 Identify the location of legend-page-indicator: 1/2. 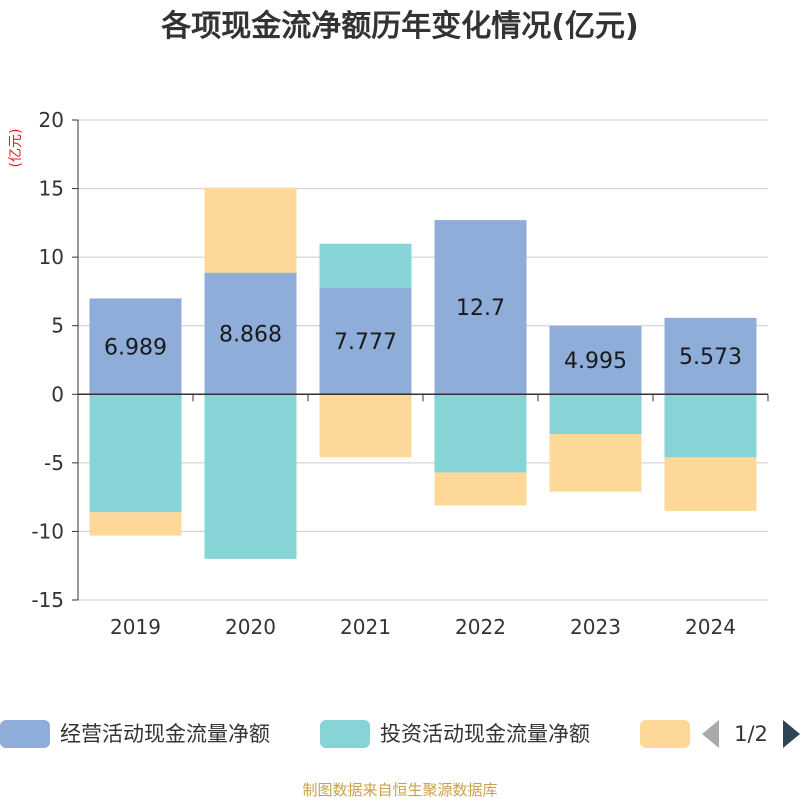
(751, 734).